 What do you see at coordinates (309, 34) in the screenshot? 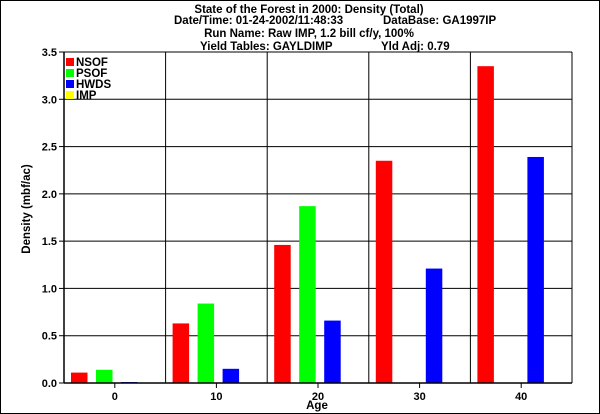
I see `run-name-label: Run Name: Raw IMP, 1.2 bill cf/y, 100%` at bounding box center [309, 34].